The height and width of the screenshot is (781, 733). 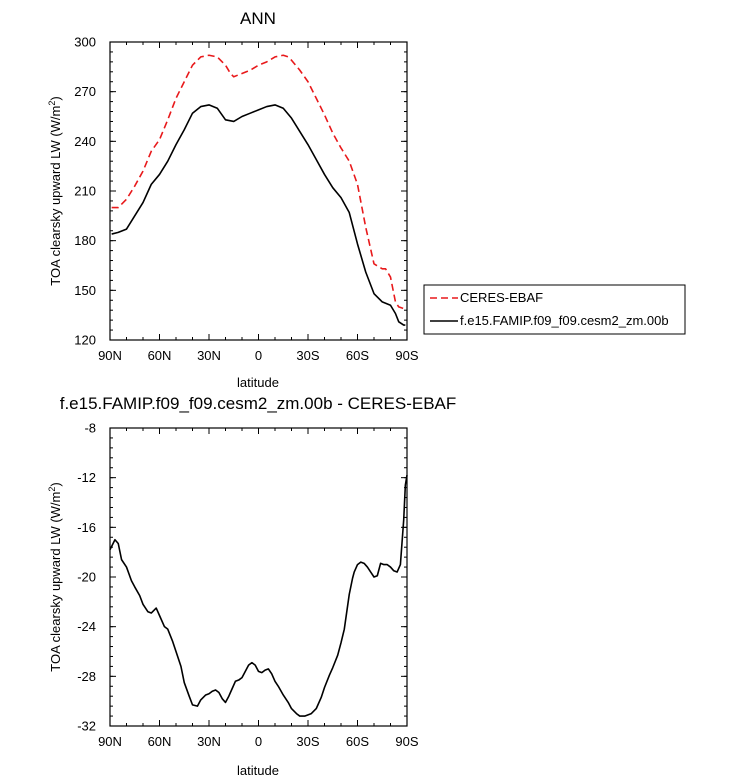 I want to click on bottom-x-tick-label: 90N, so click(x=110, y=741).